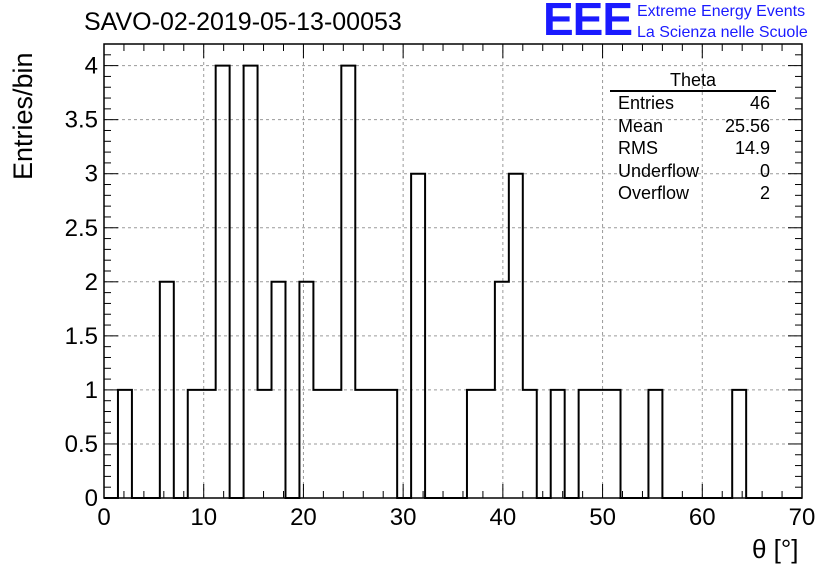  Describe the element at coordinates (81, 336) in the screenshot. I see `y-tick-label: 1.5` at that location.